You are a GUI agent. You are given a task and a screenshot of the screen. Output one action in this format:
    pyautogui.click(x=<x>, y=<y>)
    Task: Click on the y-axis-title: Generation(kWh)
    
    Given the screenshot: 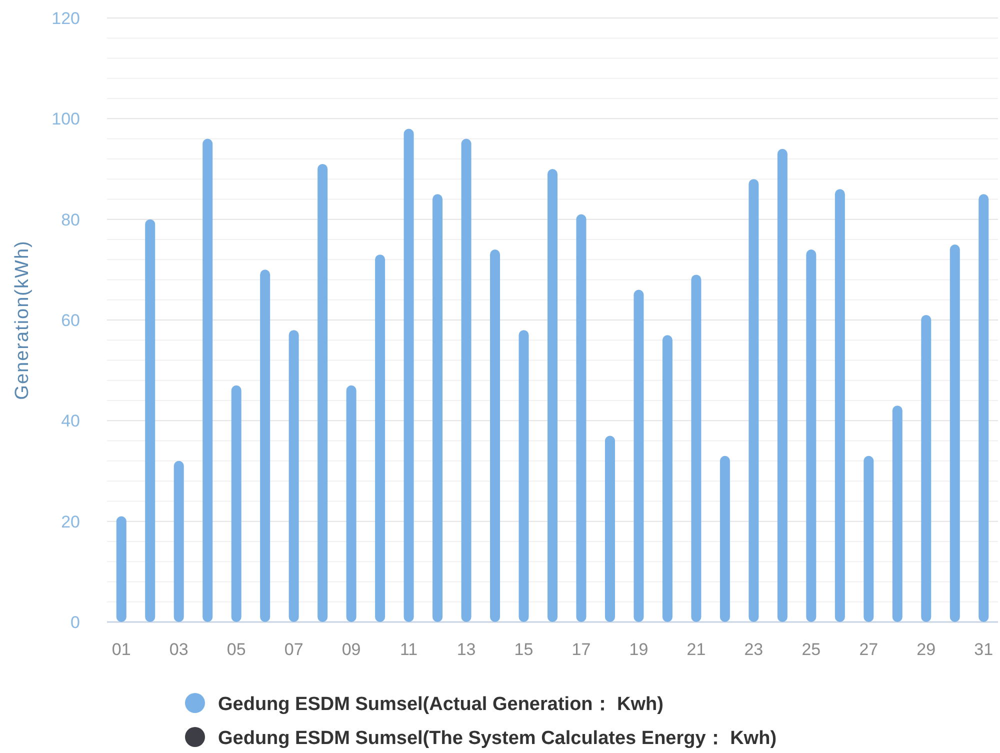 What is the action you would take?
    pyautogui.click(x=22, y=320)
    